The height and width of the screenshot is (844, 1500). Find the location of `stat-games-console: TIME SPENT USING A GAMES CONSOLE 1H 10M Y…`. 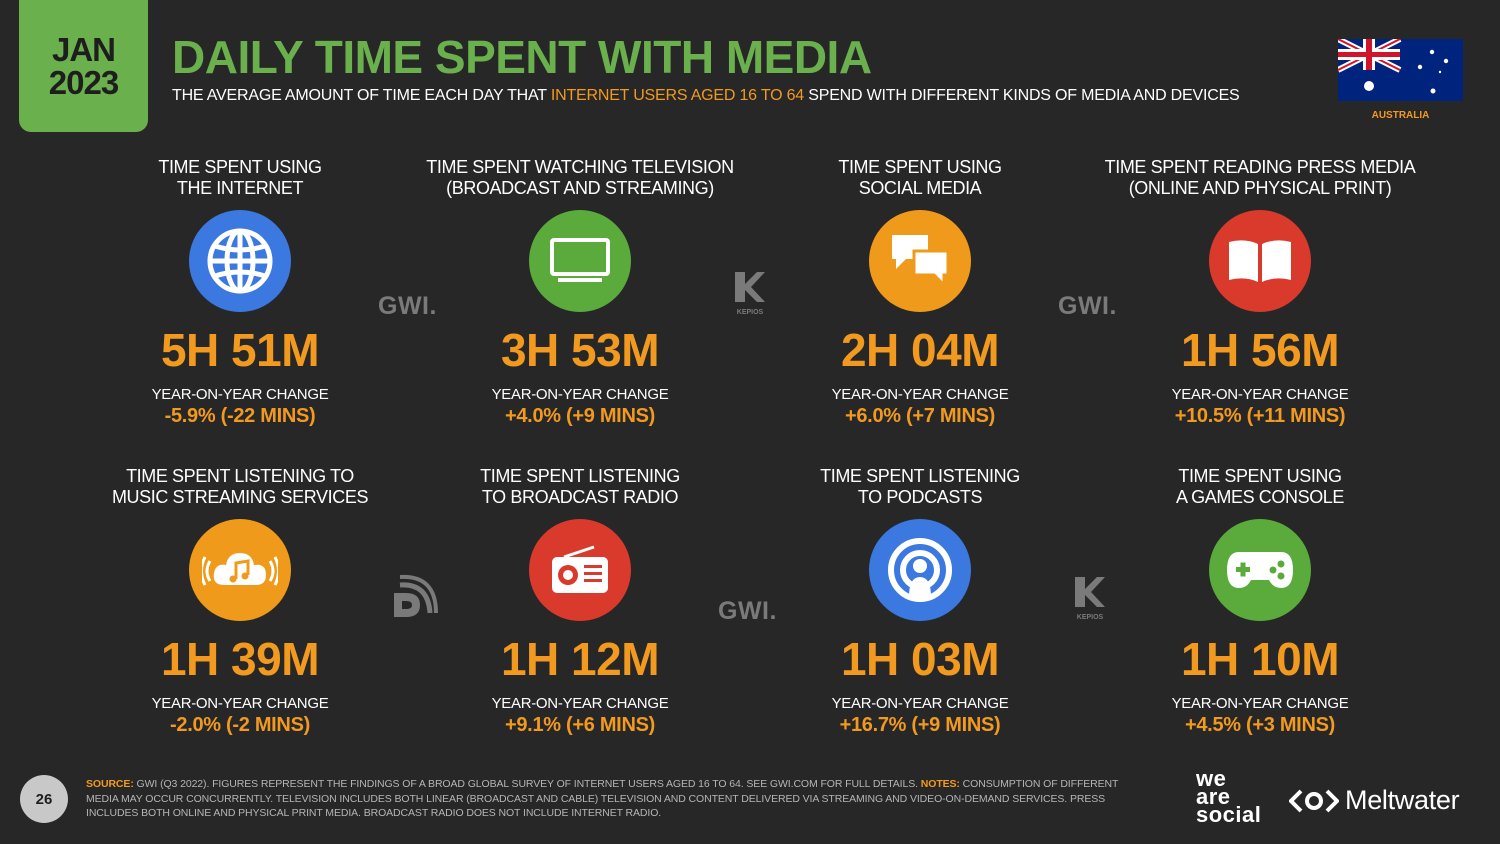

stat-games-console: TIME SPENT USING A GAMES CONSOLE 1H 10M Y… is located at coordinates (1260, 601).